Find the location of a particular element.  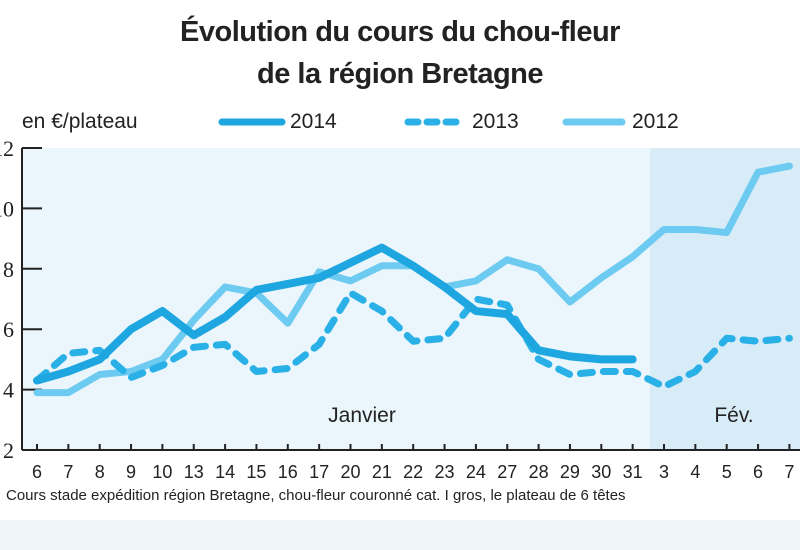

x-tick-label: 13 is located at coordinates (194, 472).